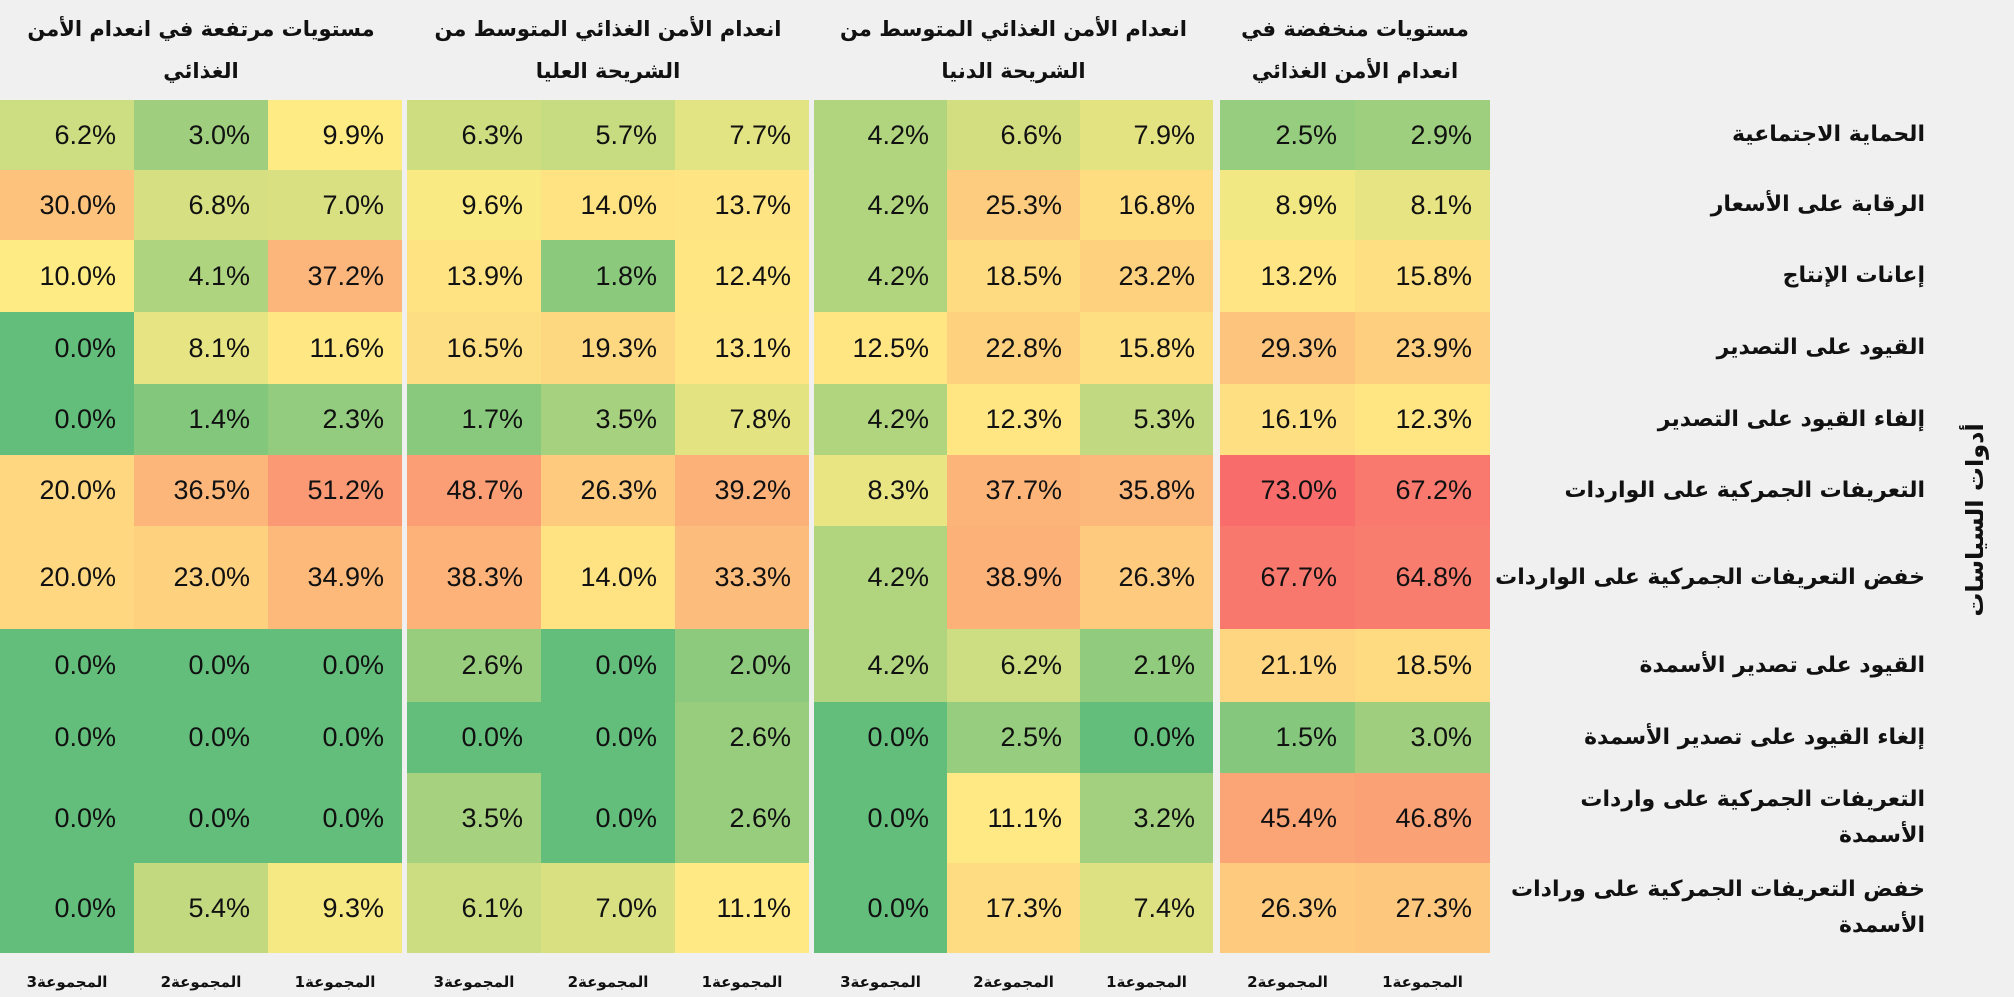  Describe the element at coordinates (201, 50) in the screenshot. I see `group-header: مستويات مرتفعة في انعدام الأمن الغذائي` at that location.